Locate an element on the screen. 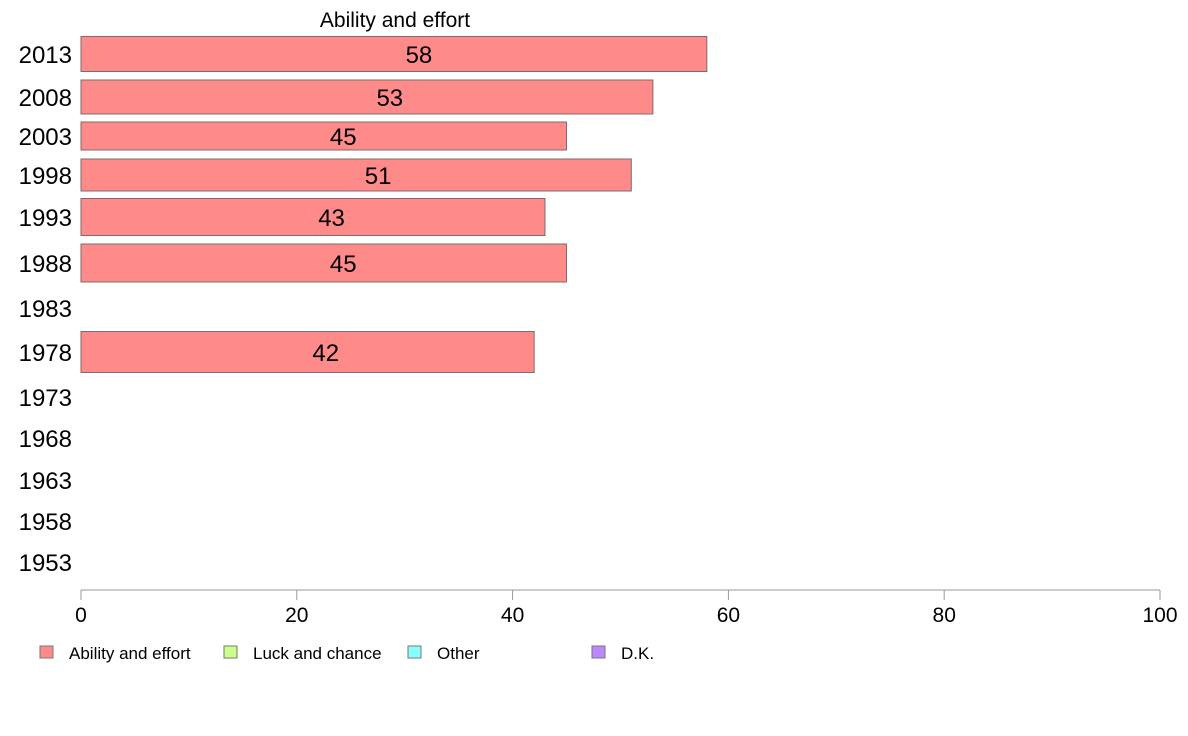 The image size is (1188, 736). x-tick-label: 20 is located at coordinates (296, 615).